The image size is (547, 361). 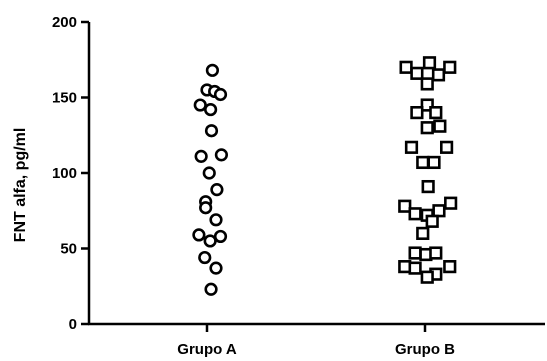 I want to click on y-axis-title: FNT alfa, pg/ml, so click(x=20, y=185).